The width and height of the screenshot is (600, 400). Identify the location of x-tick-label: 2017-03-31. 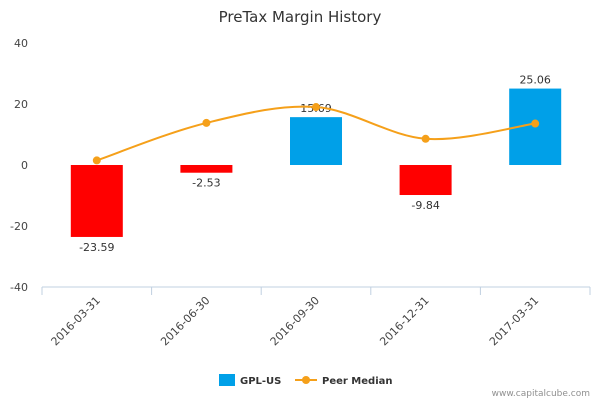
(514, 321).